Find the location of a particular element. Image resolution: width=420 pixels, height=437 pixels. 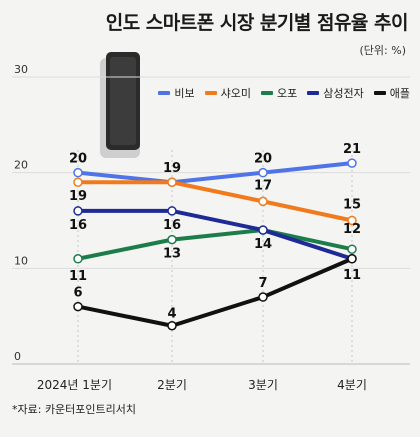

data-label: 4 is located at coordinates (171, 314).